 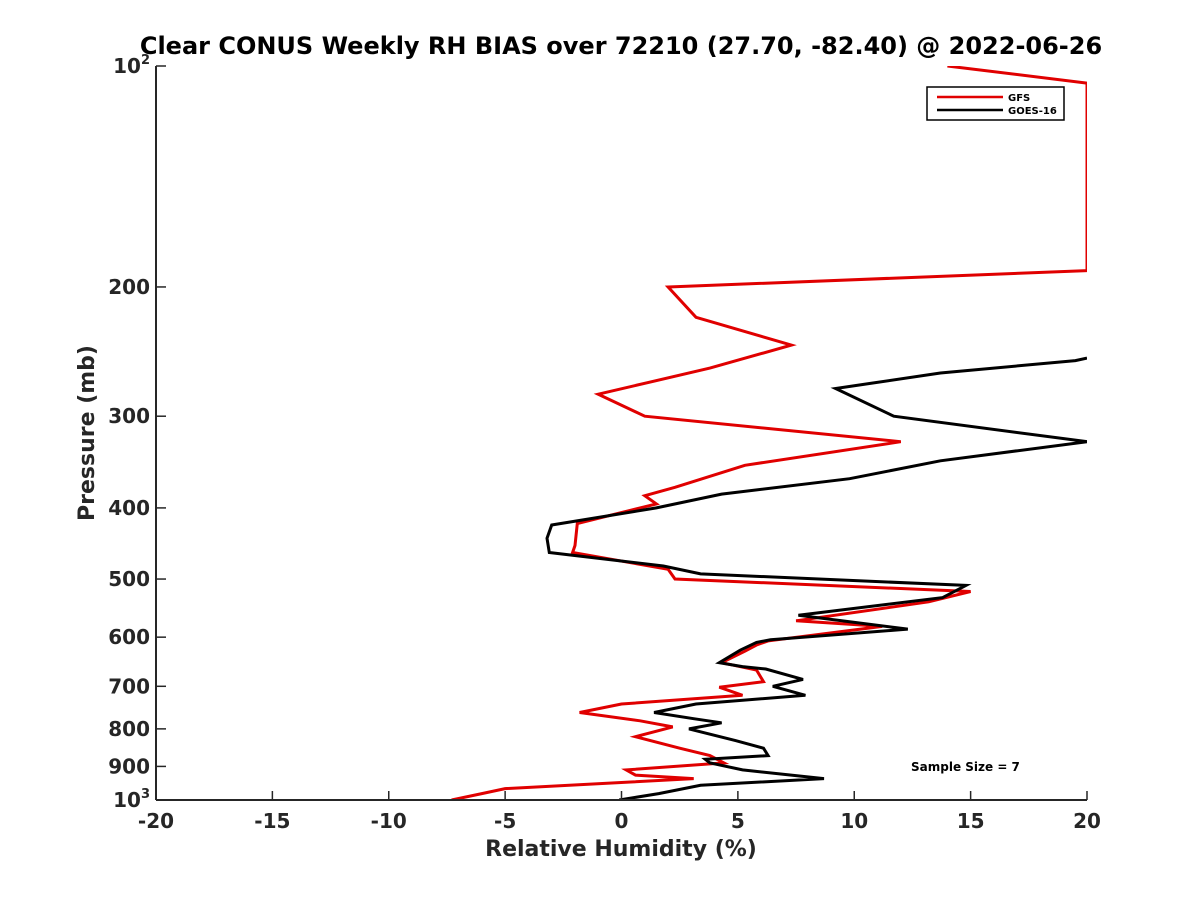 I want to click on x-tick-label: -10, so click(x=389, y=821).